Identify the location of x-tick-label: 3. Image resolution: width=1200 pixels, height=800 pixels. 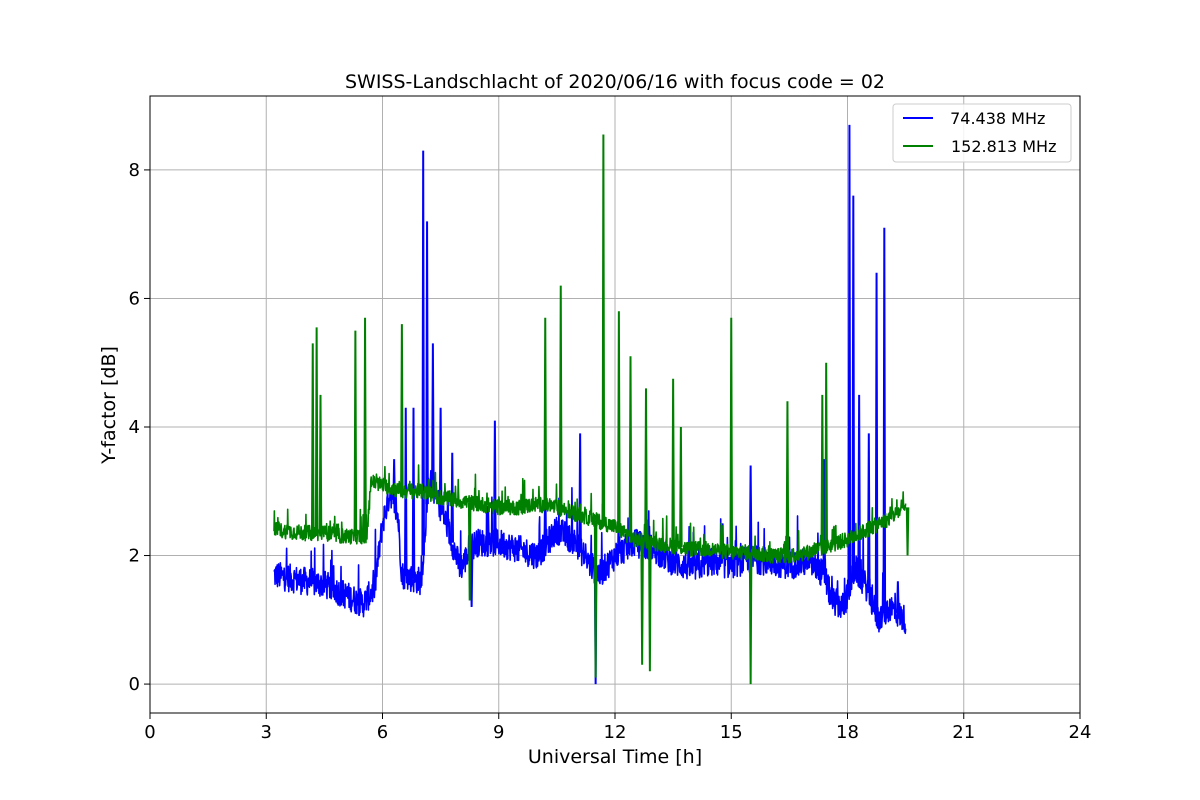
(266, 732).